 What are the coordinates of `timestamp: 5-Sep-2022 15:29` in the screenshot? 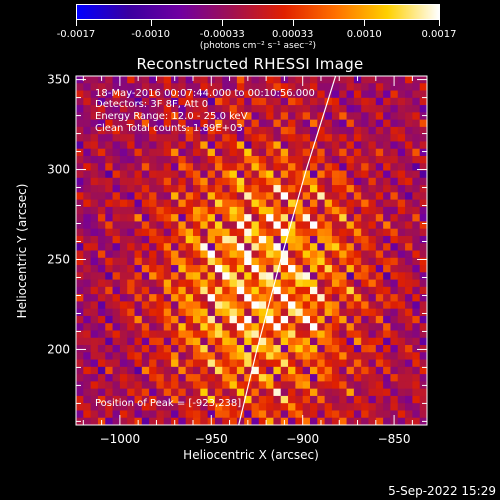 It's located at (442, 491).